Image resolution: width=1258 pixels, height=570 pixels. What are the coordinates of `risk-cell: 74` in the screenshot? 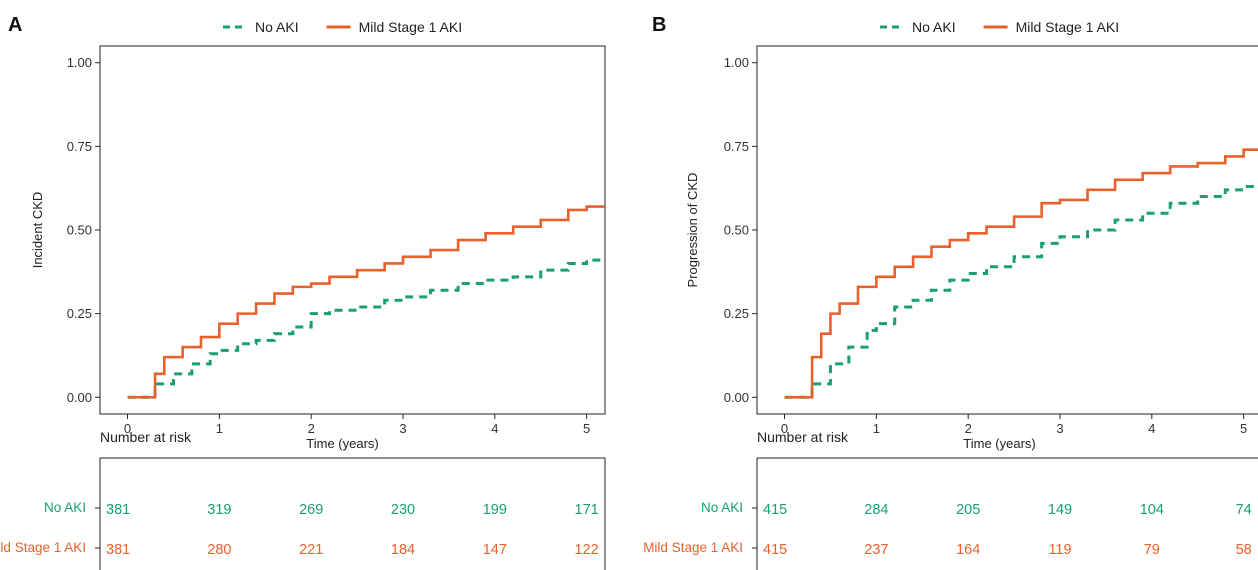 It's located at (1244, 510).